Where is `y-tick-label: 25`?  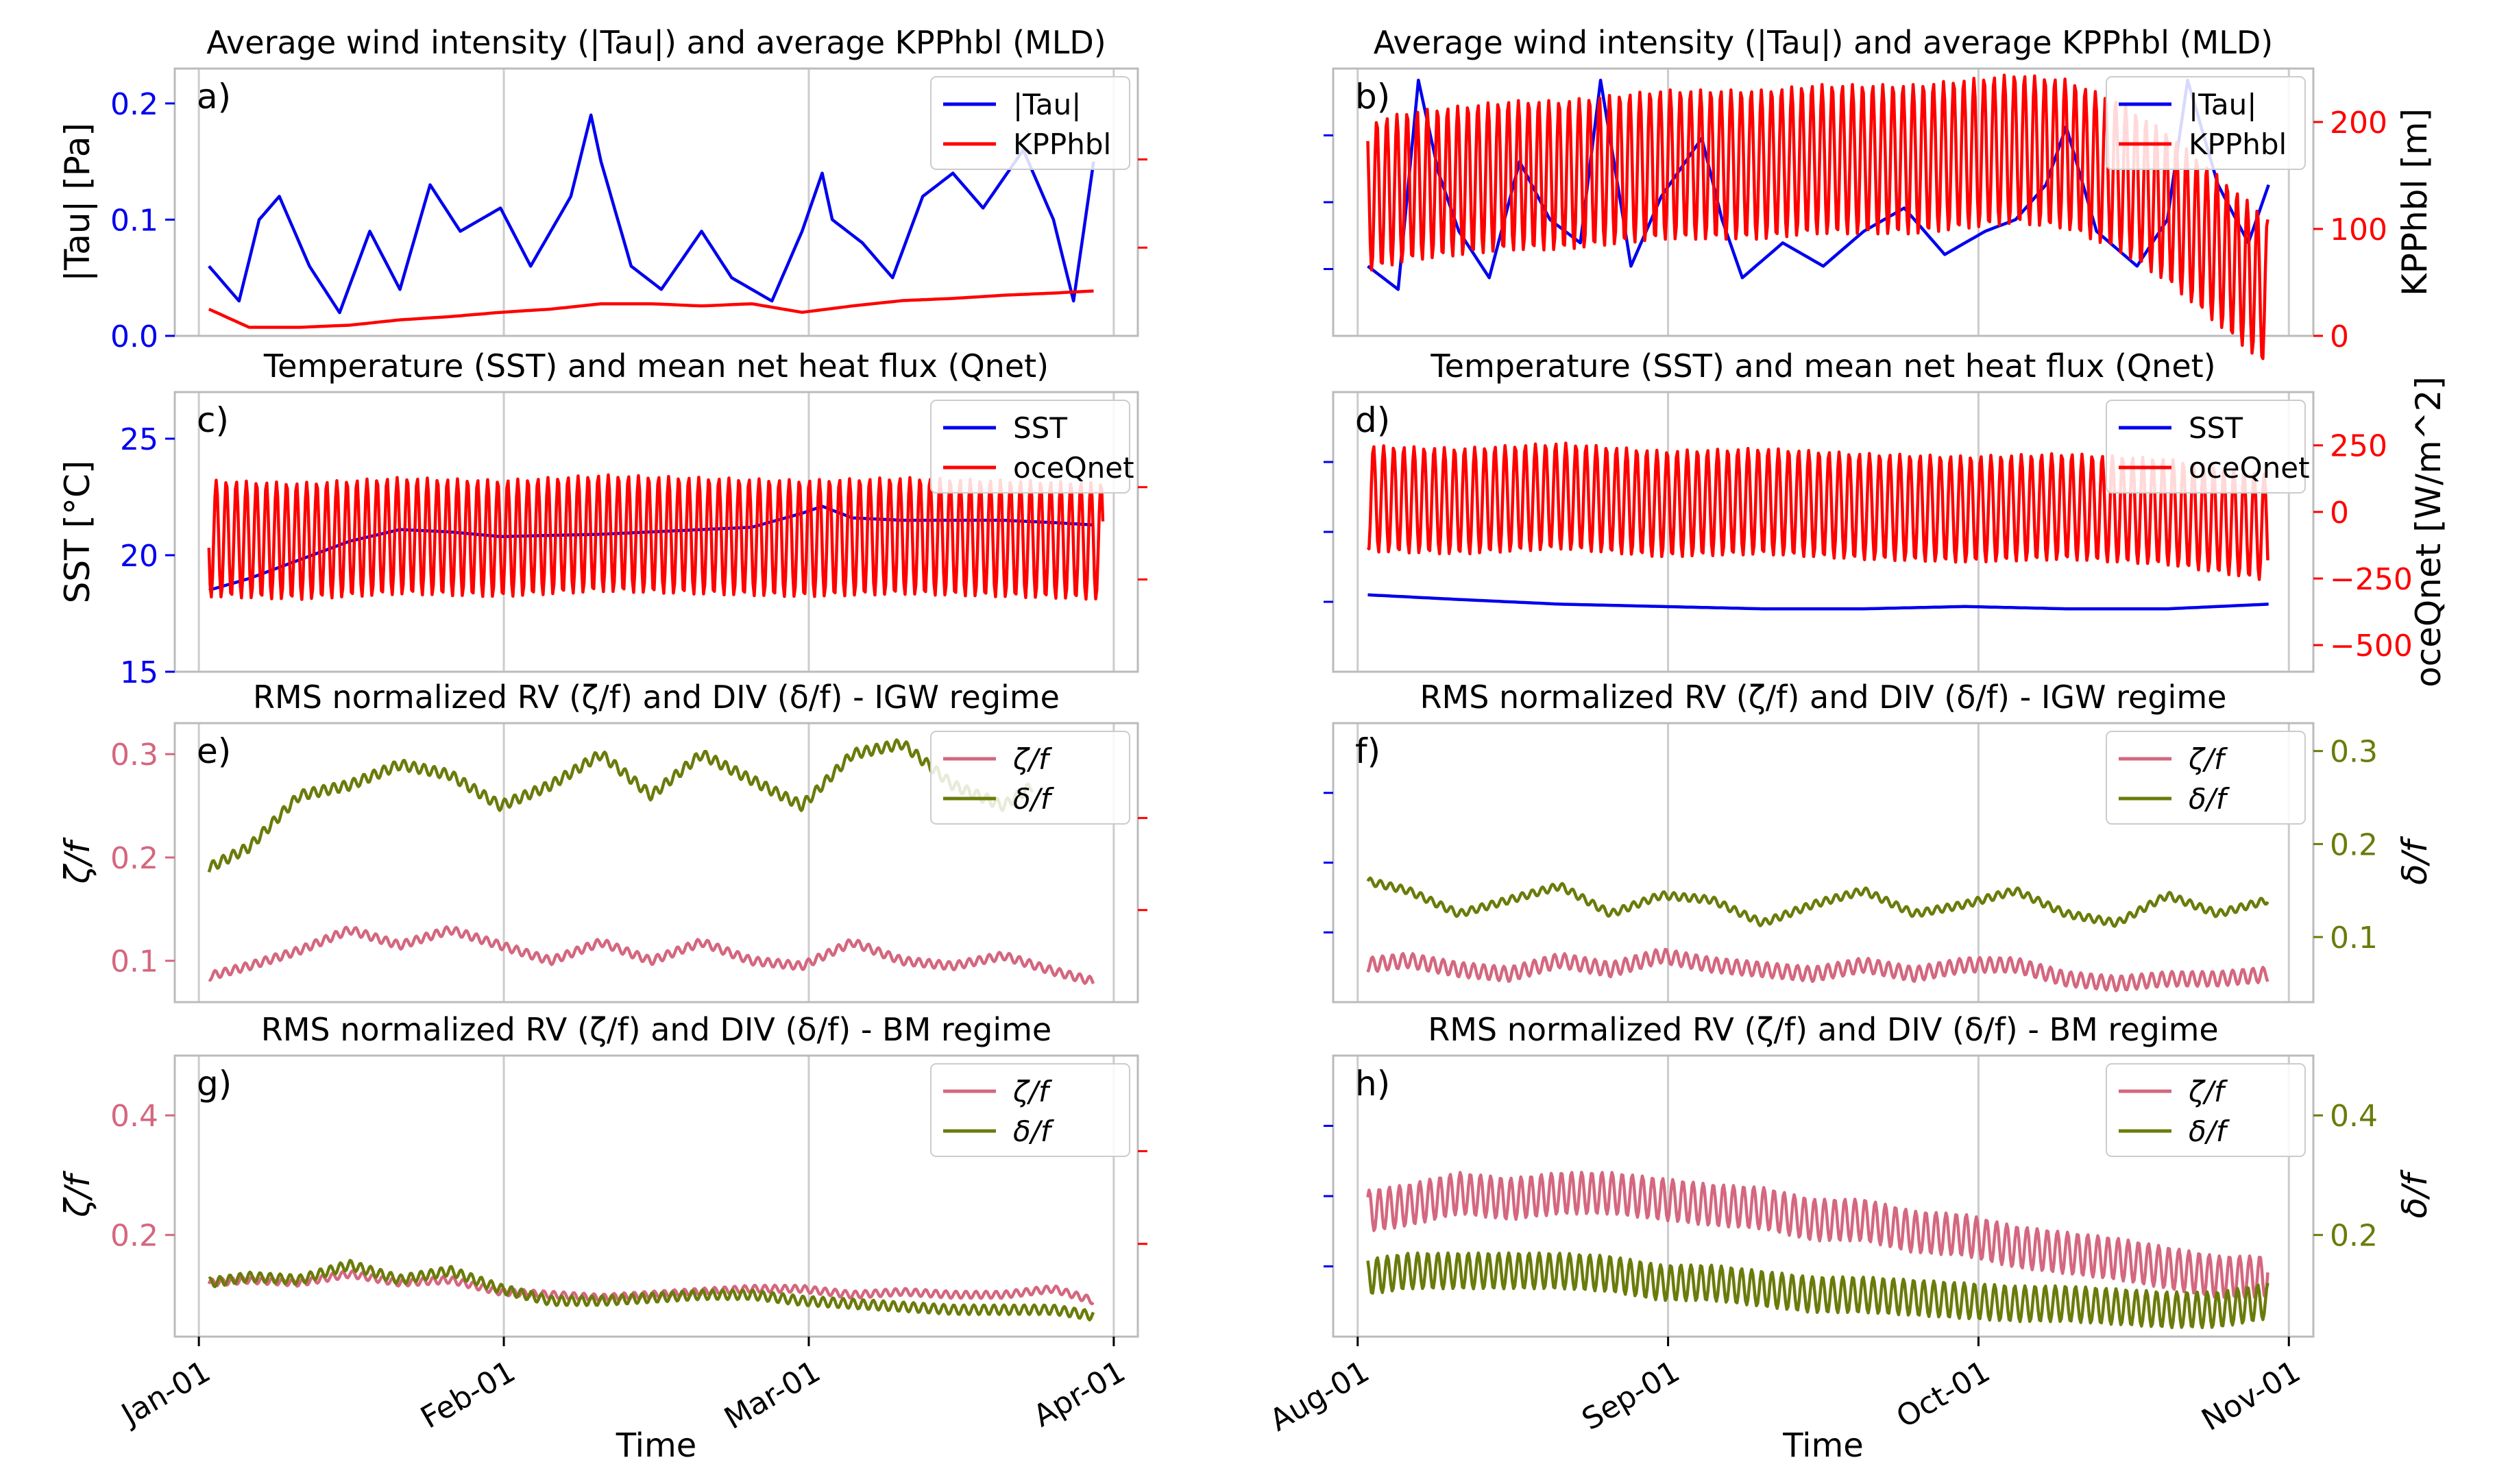
y-tick-label: 25 is located at coordinates (139, 439).